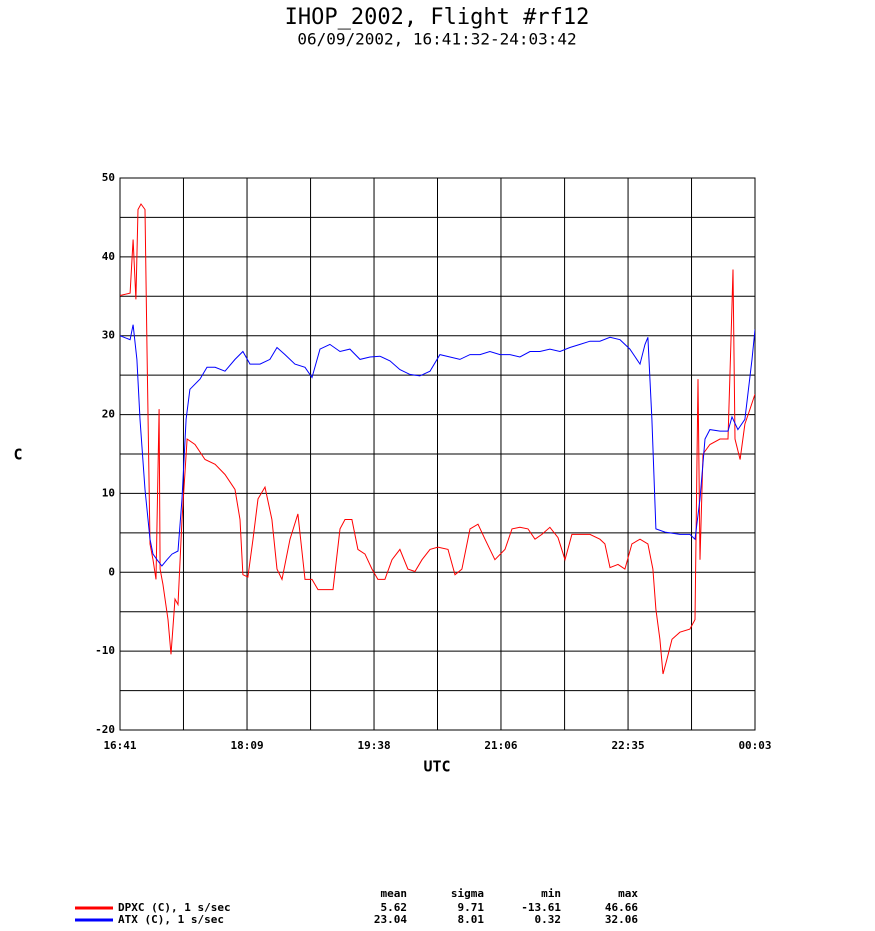  What do you see at coordinates (436, 39) in the screenshot?
I see `chart-subtitle: 06/09/2002, 16:41:32-24:03:42` at bounding box center [436, 39].